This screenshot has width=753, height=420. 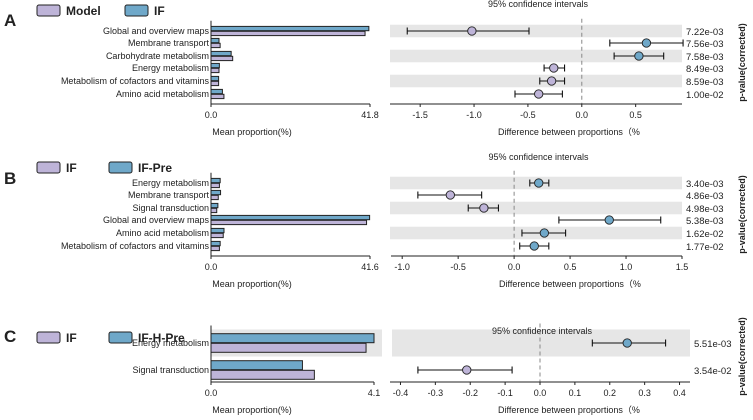 What do you see at coordinates (10, 178) in the screenshot?
I see `panel-label: B` at bounding box center [10, 178].